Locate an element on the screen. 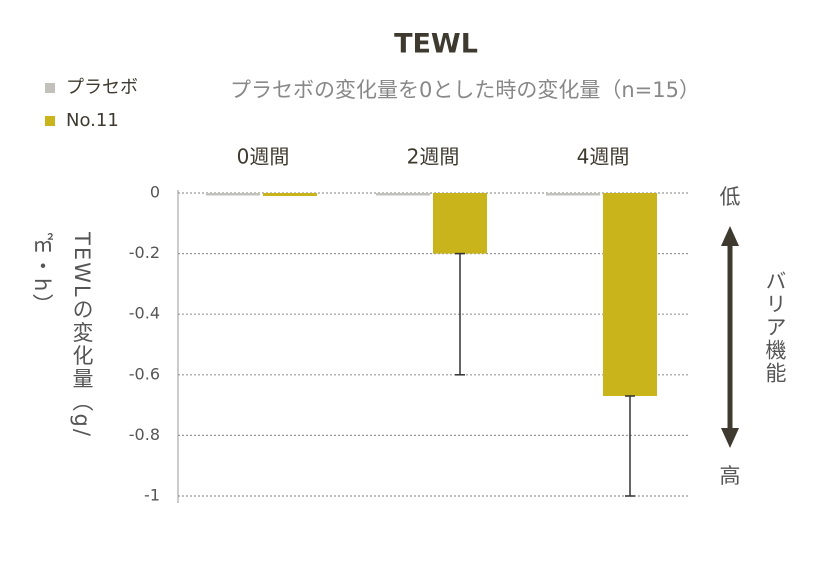 The image size is (816, 580). x-tick-label: 4週間 is located at coordinates (603, 157).